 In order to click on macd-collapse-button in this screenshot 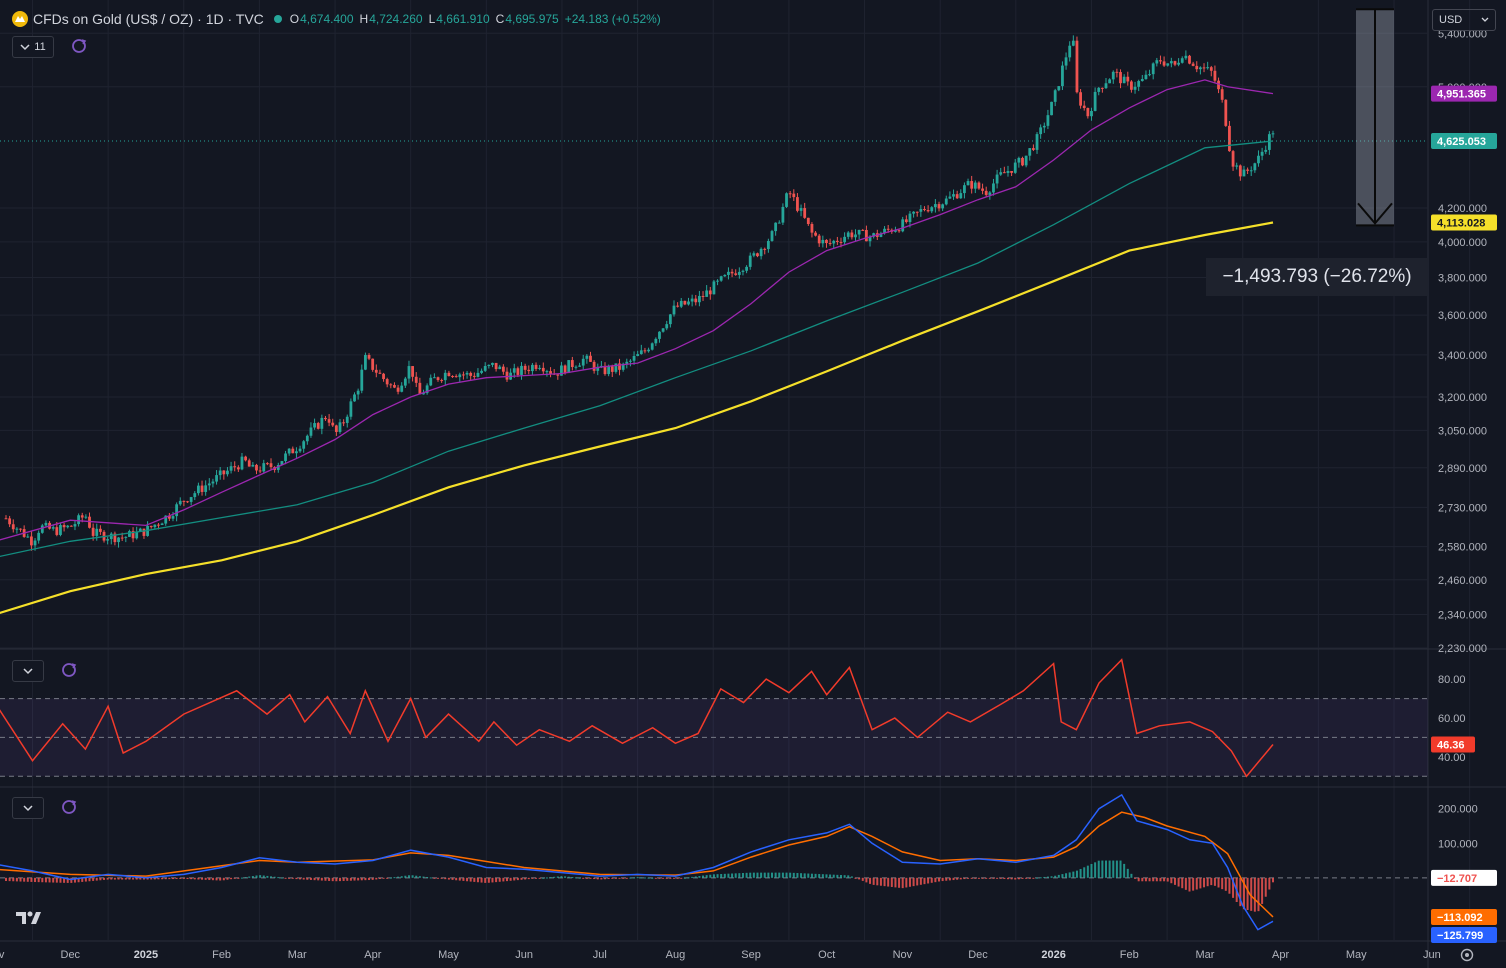, I will do `click(28, 808)`.